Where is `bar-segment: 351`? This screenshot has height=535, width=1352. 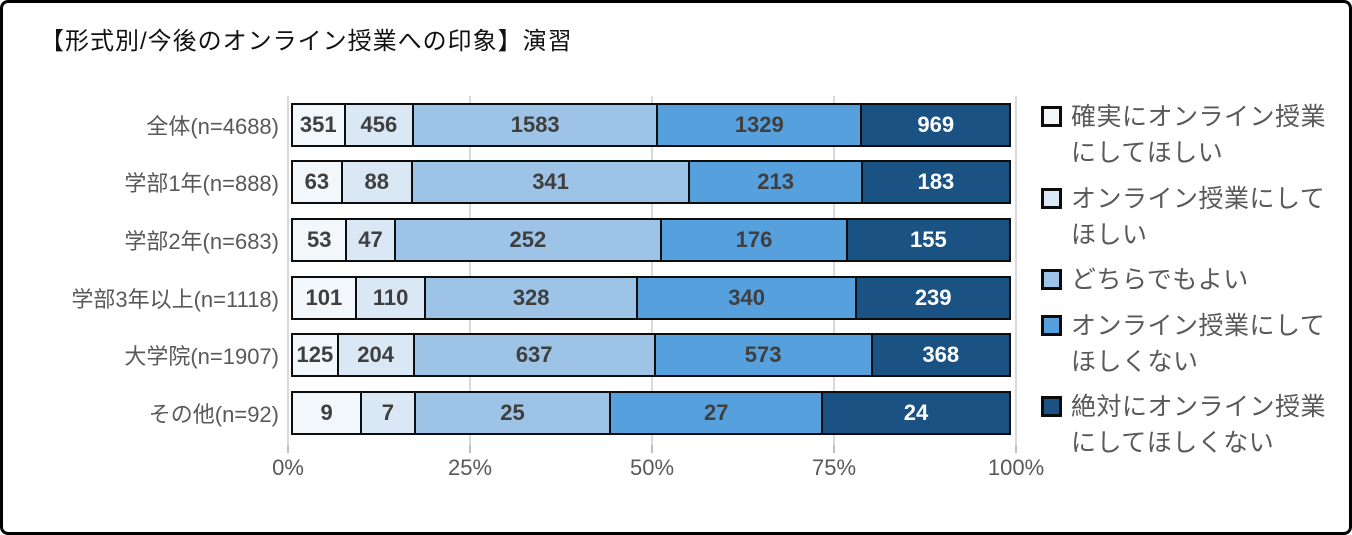
bar-segment: 351 is located at coordinates (318, 124).